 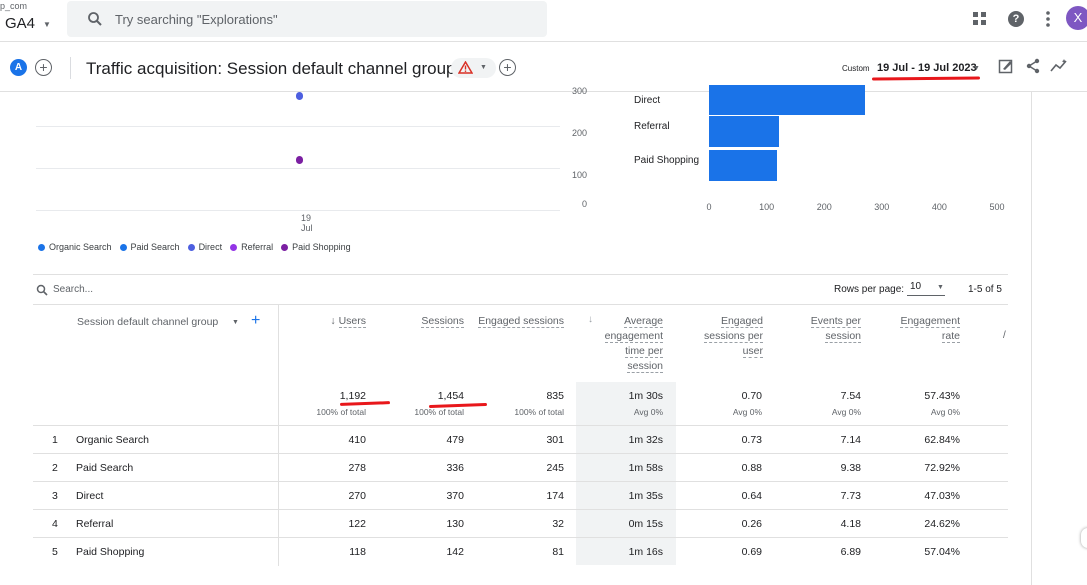 What do you see at coordinates (767, 207) in the screenshot?
I see `x-tick-label: 100` at bounding box center [767, 207].